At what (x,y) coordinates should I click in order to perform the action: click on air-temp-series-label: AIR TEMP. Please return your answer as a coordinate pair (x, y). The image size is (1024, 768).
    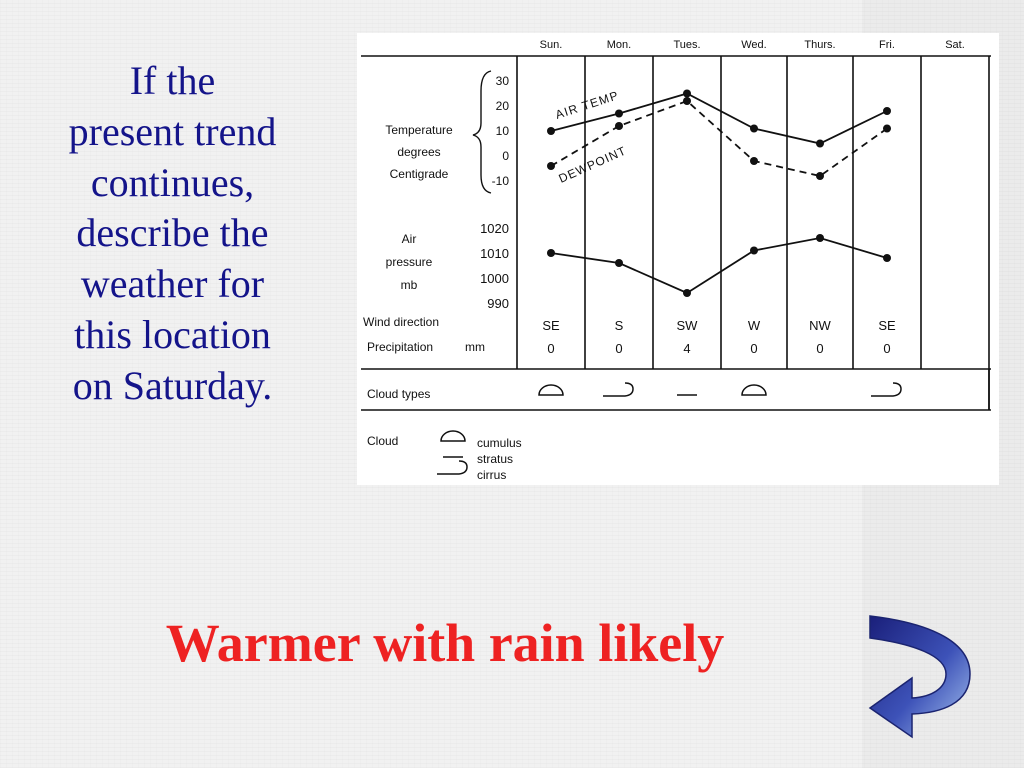
    Looking at the image, I should click on (587, 105).